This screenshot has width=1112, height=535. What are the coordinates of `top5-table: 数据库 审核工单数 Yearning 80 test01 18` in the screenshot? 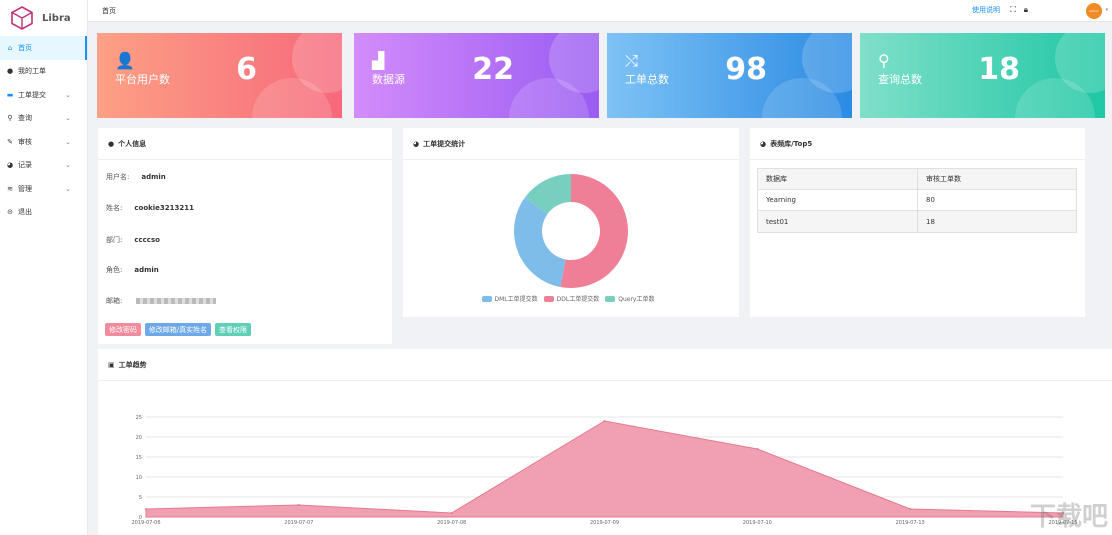 It's located at (917, 200).